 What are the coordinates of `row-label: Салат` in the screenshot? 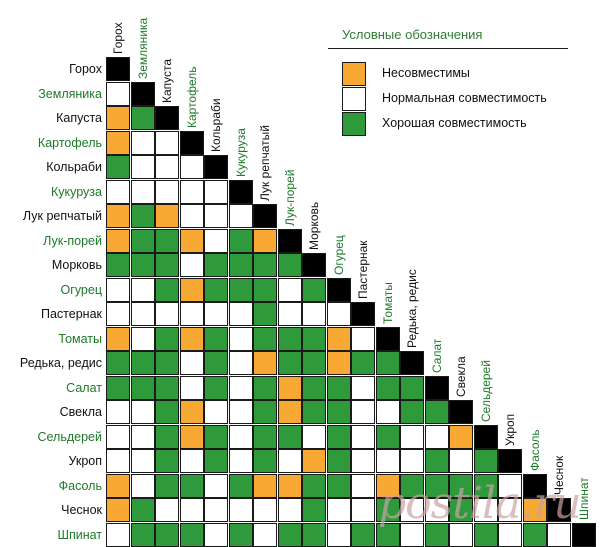 It's located at (84, 387).